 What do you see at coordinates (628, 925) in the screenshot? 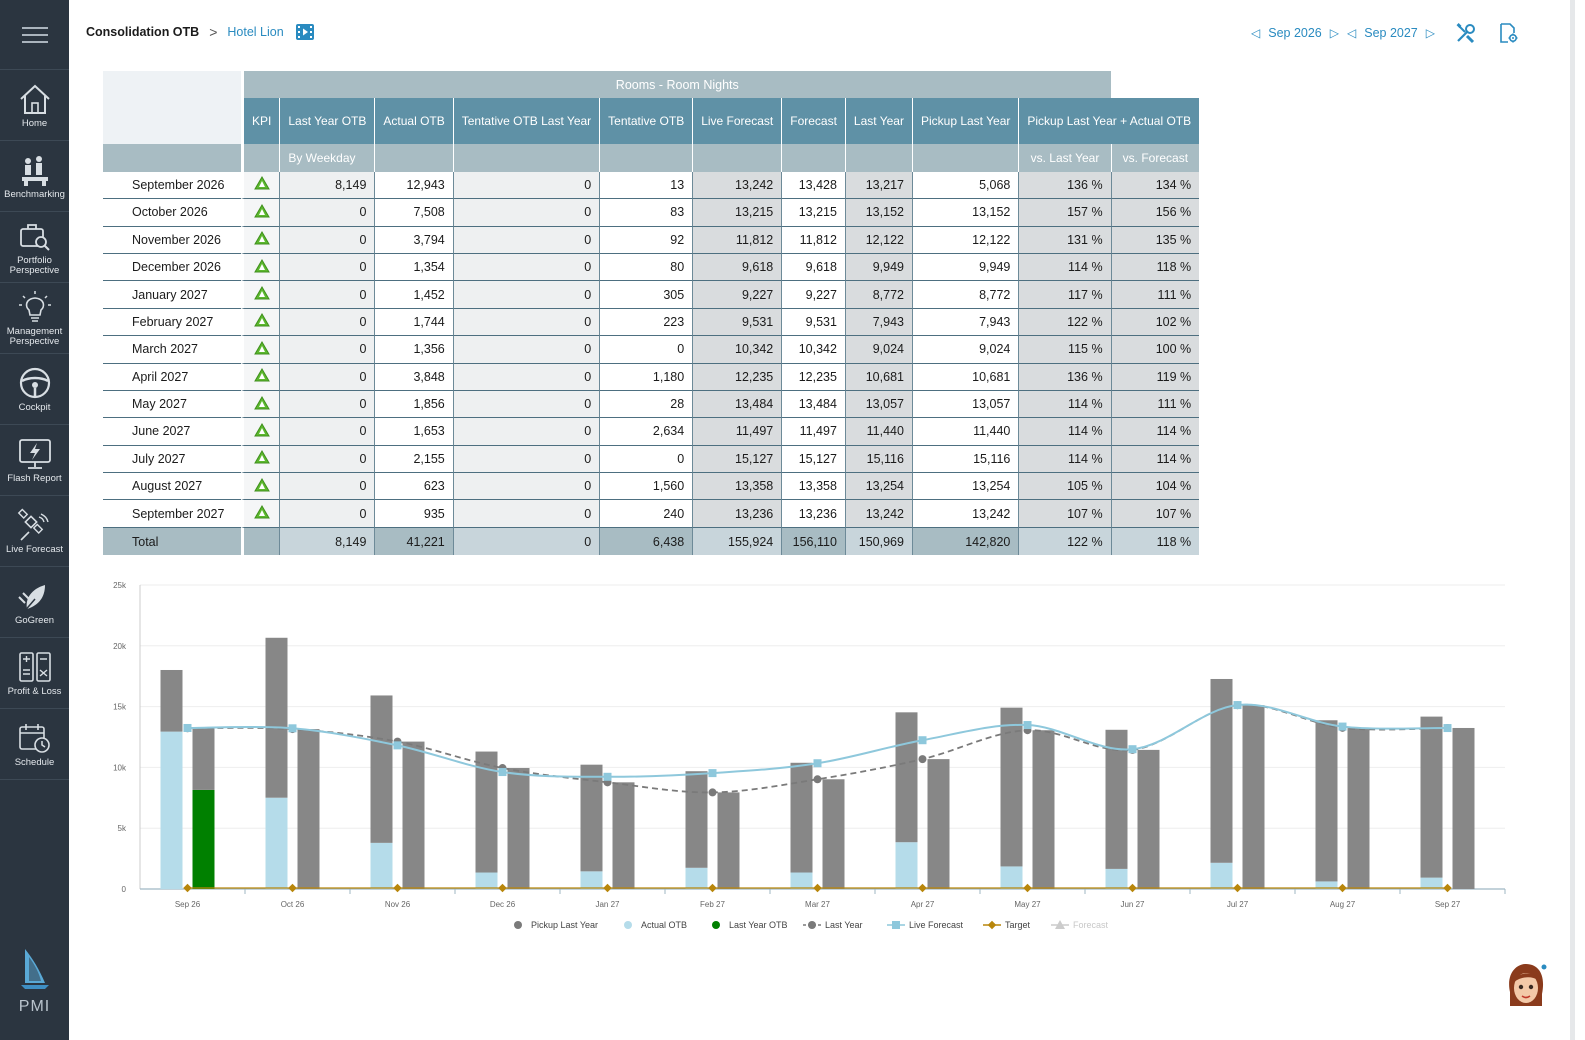
I see `legend-actual-otb-marker` at bounding box center [628, 925].